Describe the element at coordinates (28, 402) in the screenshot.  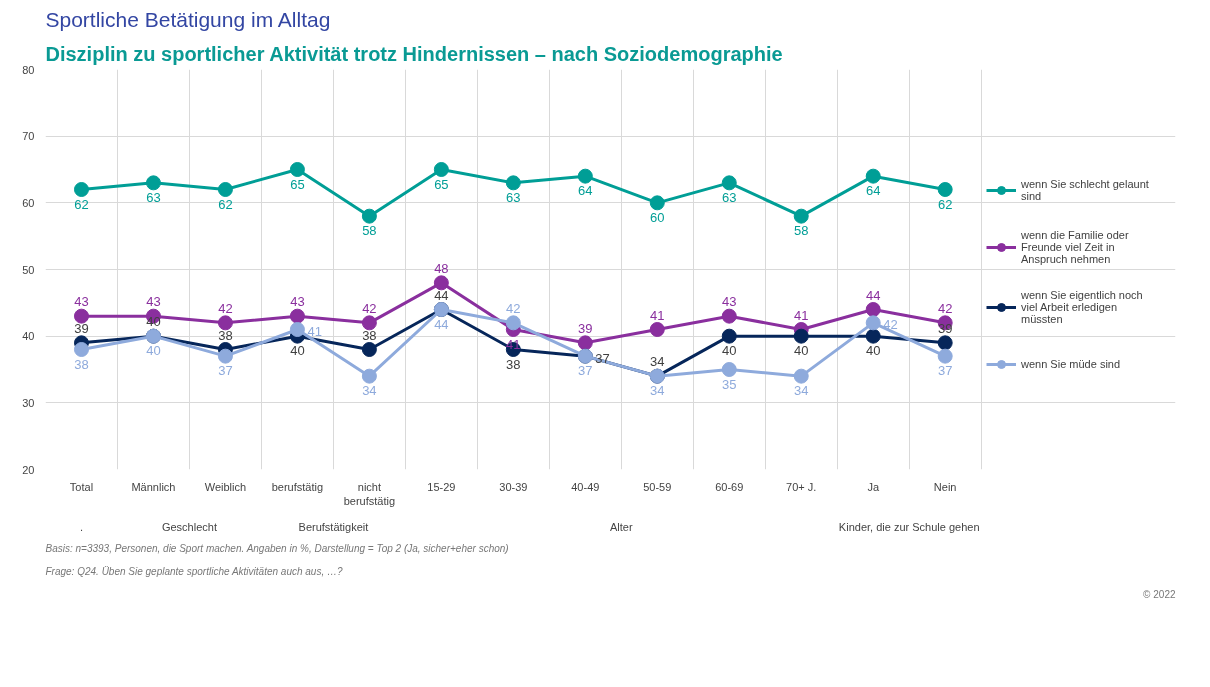
I see `y-tick-label: 30` at that location.